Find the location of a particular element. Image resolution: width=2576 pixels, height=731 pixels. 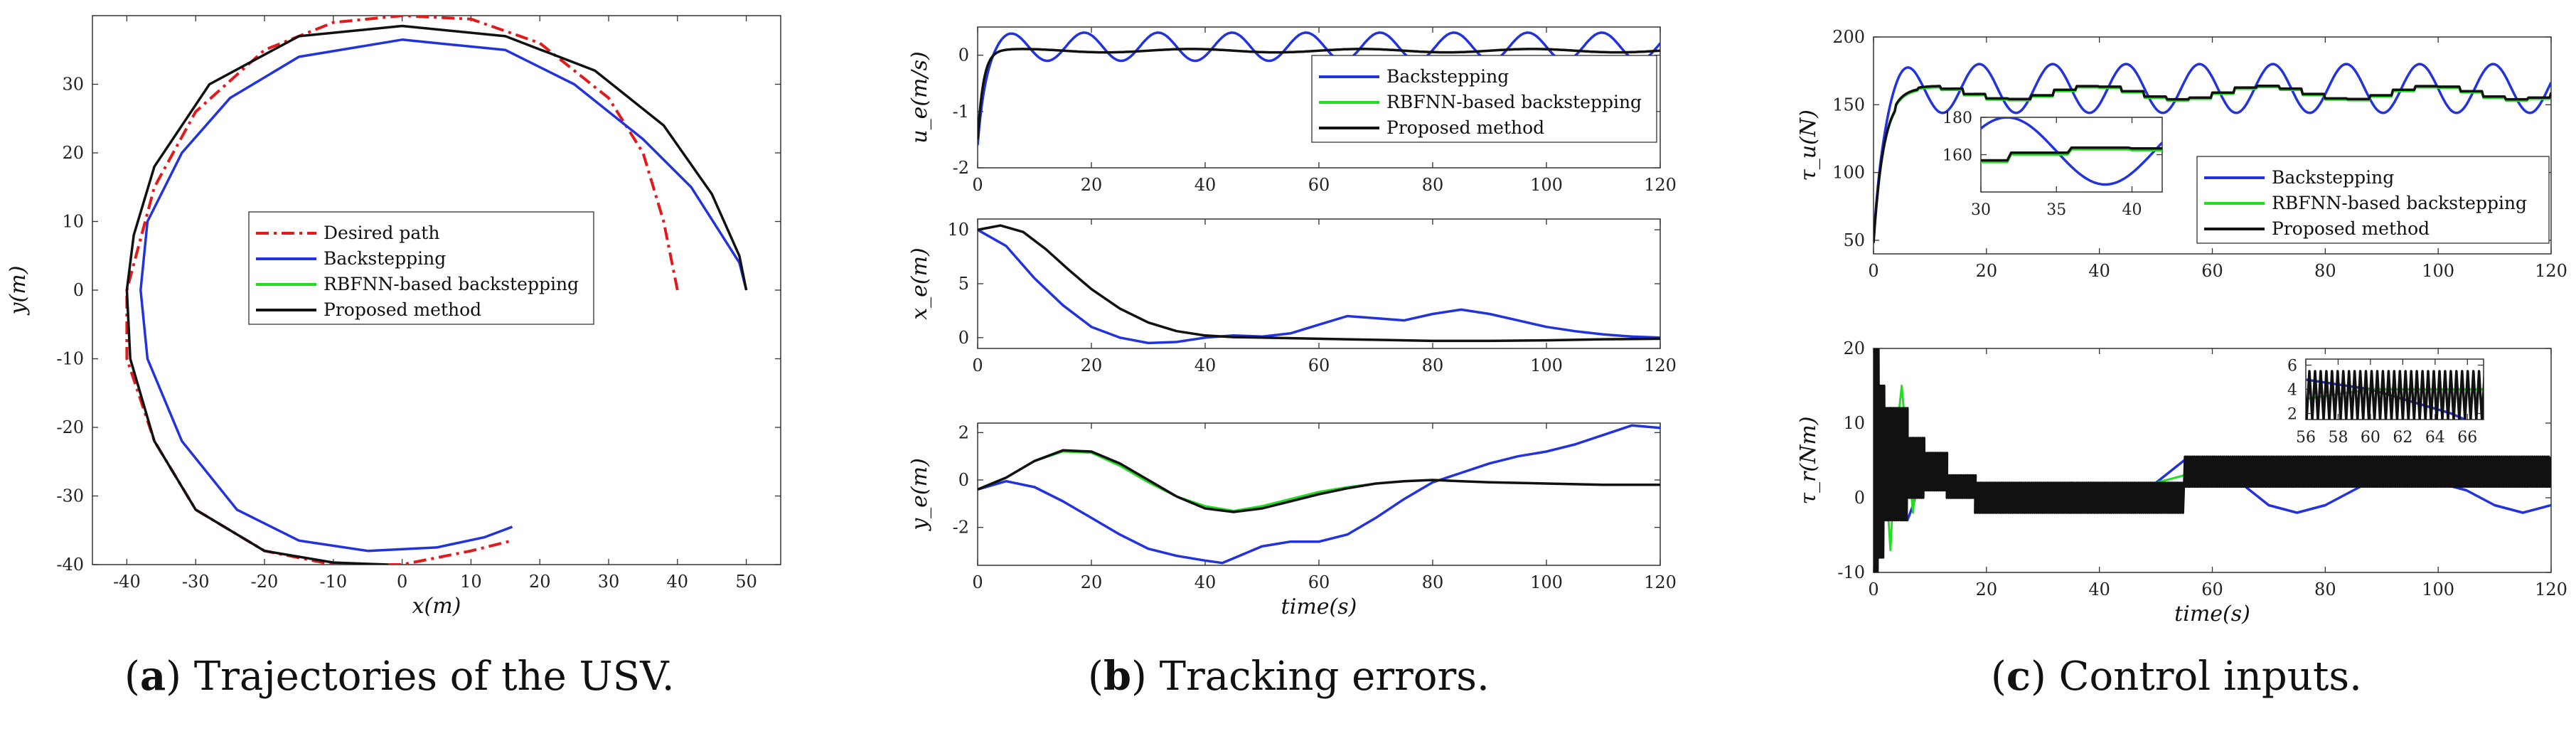

y-tick-label: 150 is located at coordinates (1848, 104).